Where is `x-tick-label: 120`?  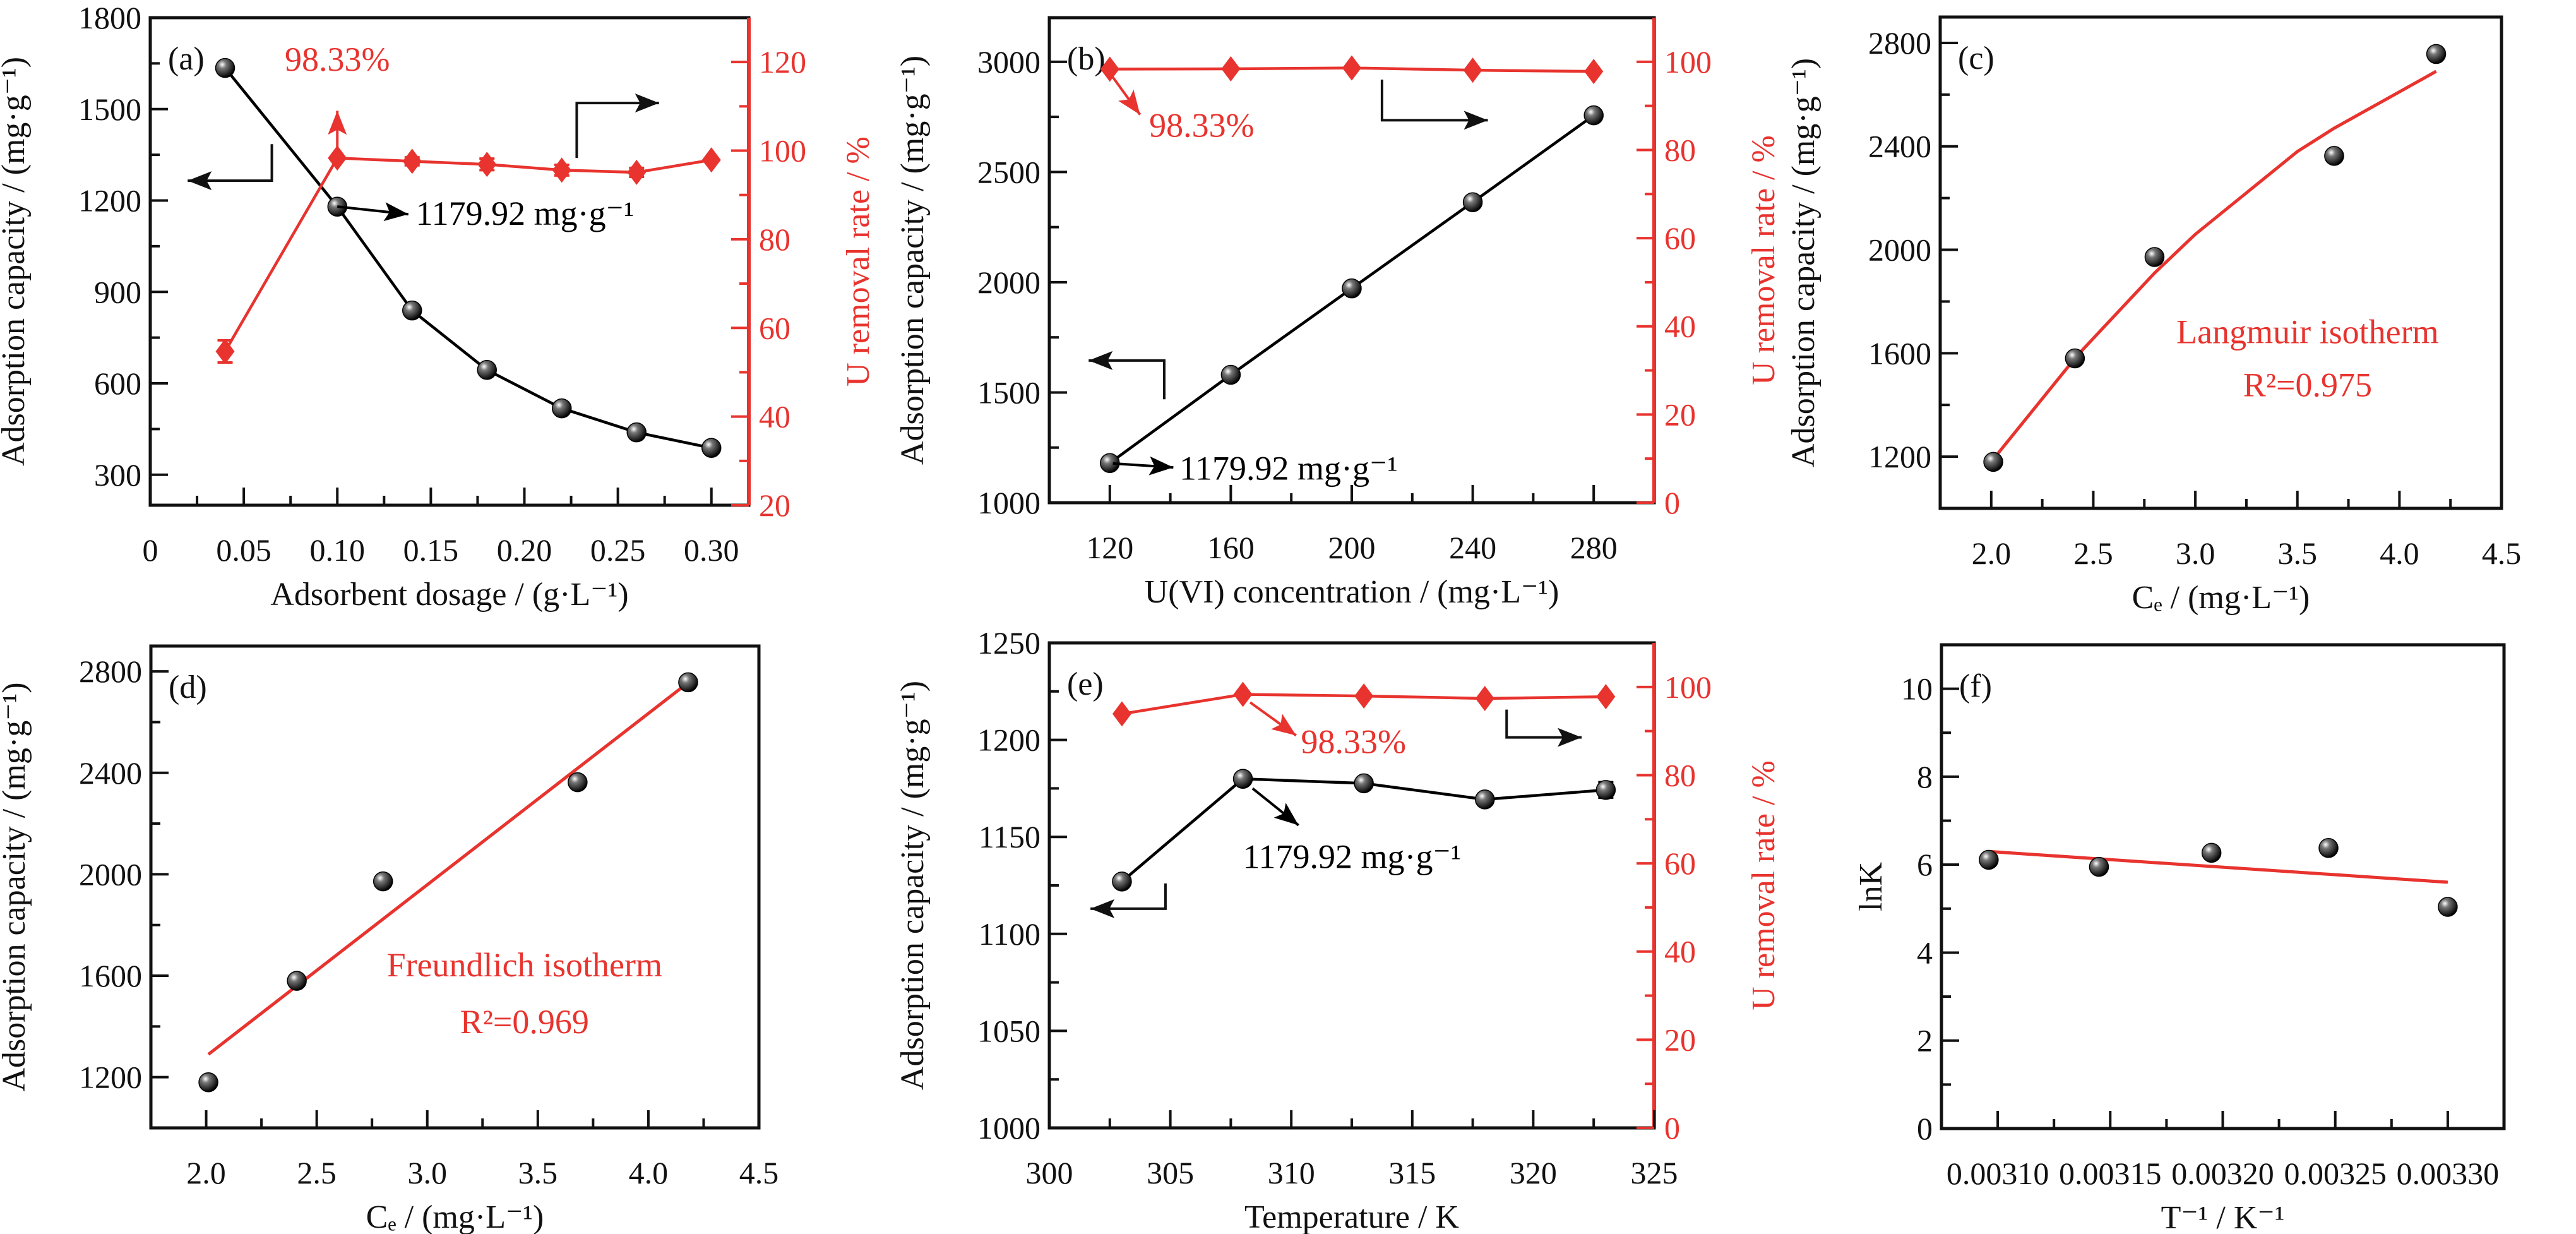
x-tick-label: 120 is located at coordinates (1109, 547).